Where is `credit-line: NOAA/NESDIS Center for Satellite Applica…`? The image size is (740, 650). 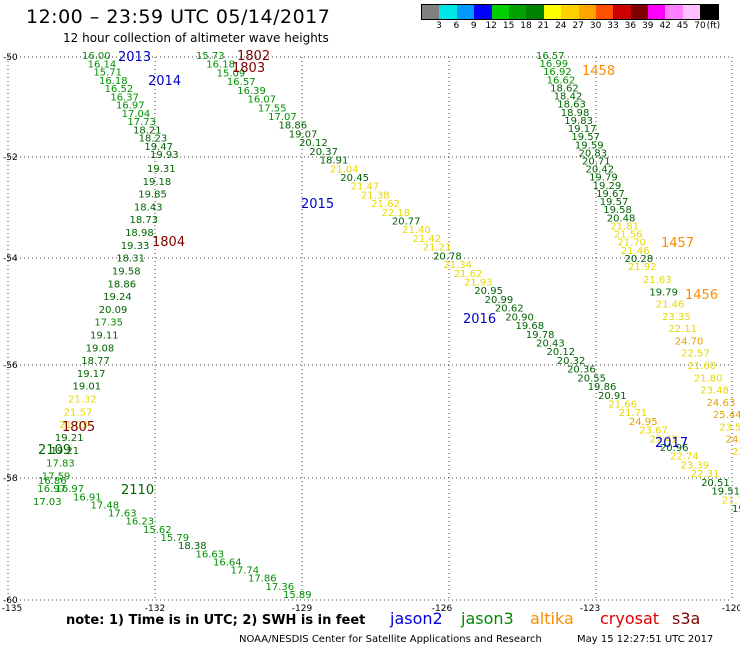 credit-line: NOAA/NESDIS Center for Satellite Applica… is located at coordinates (390, 639).